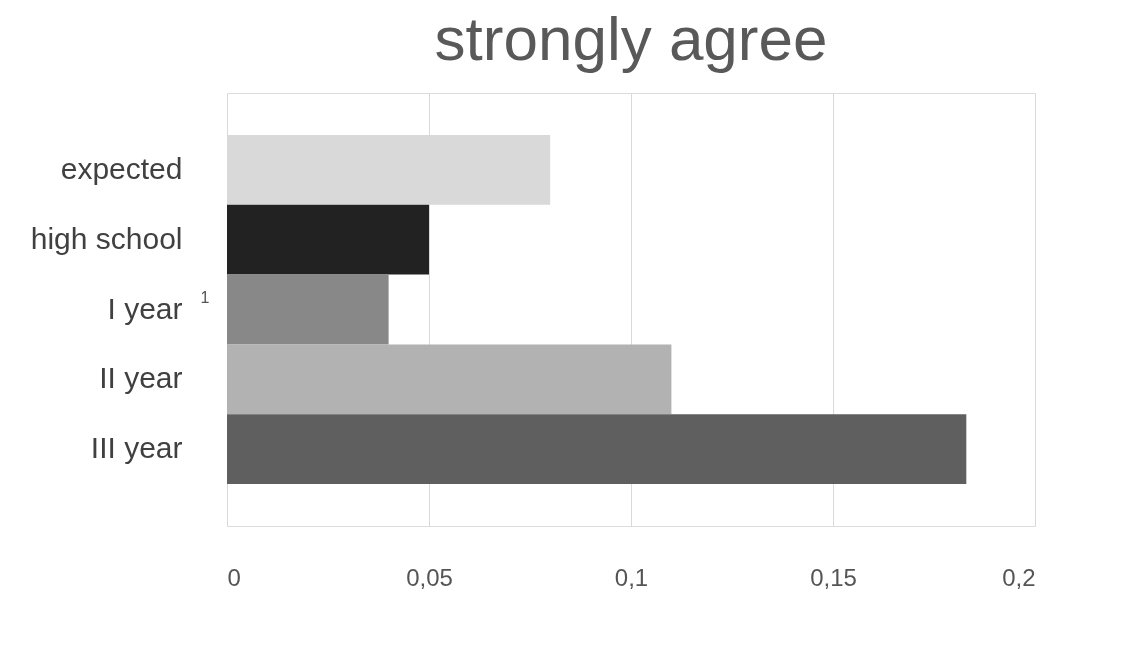  Describe the element at coordinates (833, 577) in the screenshot. I see `x-tick-label: 0,15` at that location.